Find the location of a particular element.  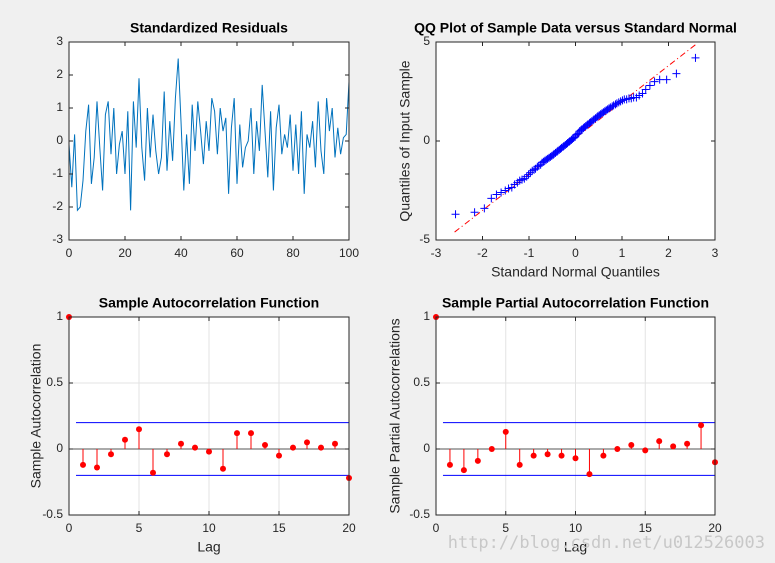

x-tick-label: 2 is located at coordinates (668, 253).